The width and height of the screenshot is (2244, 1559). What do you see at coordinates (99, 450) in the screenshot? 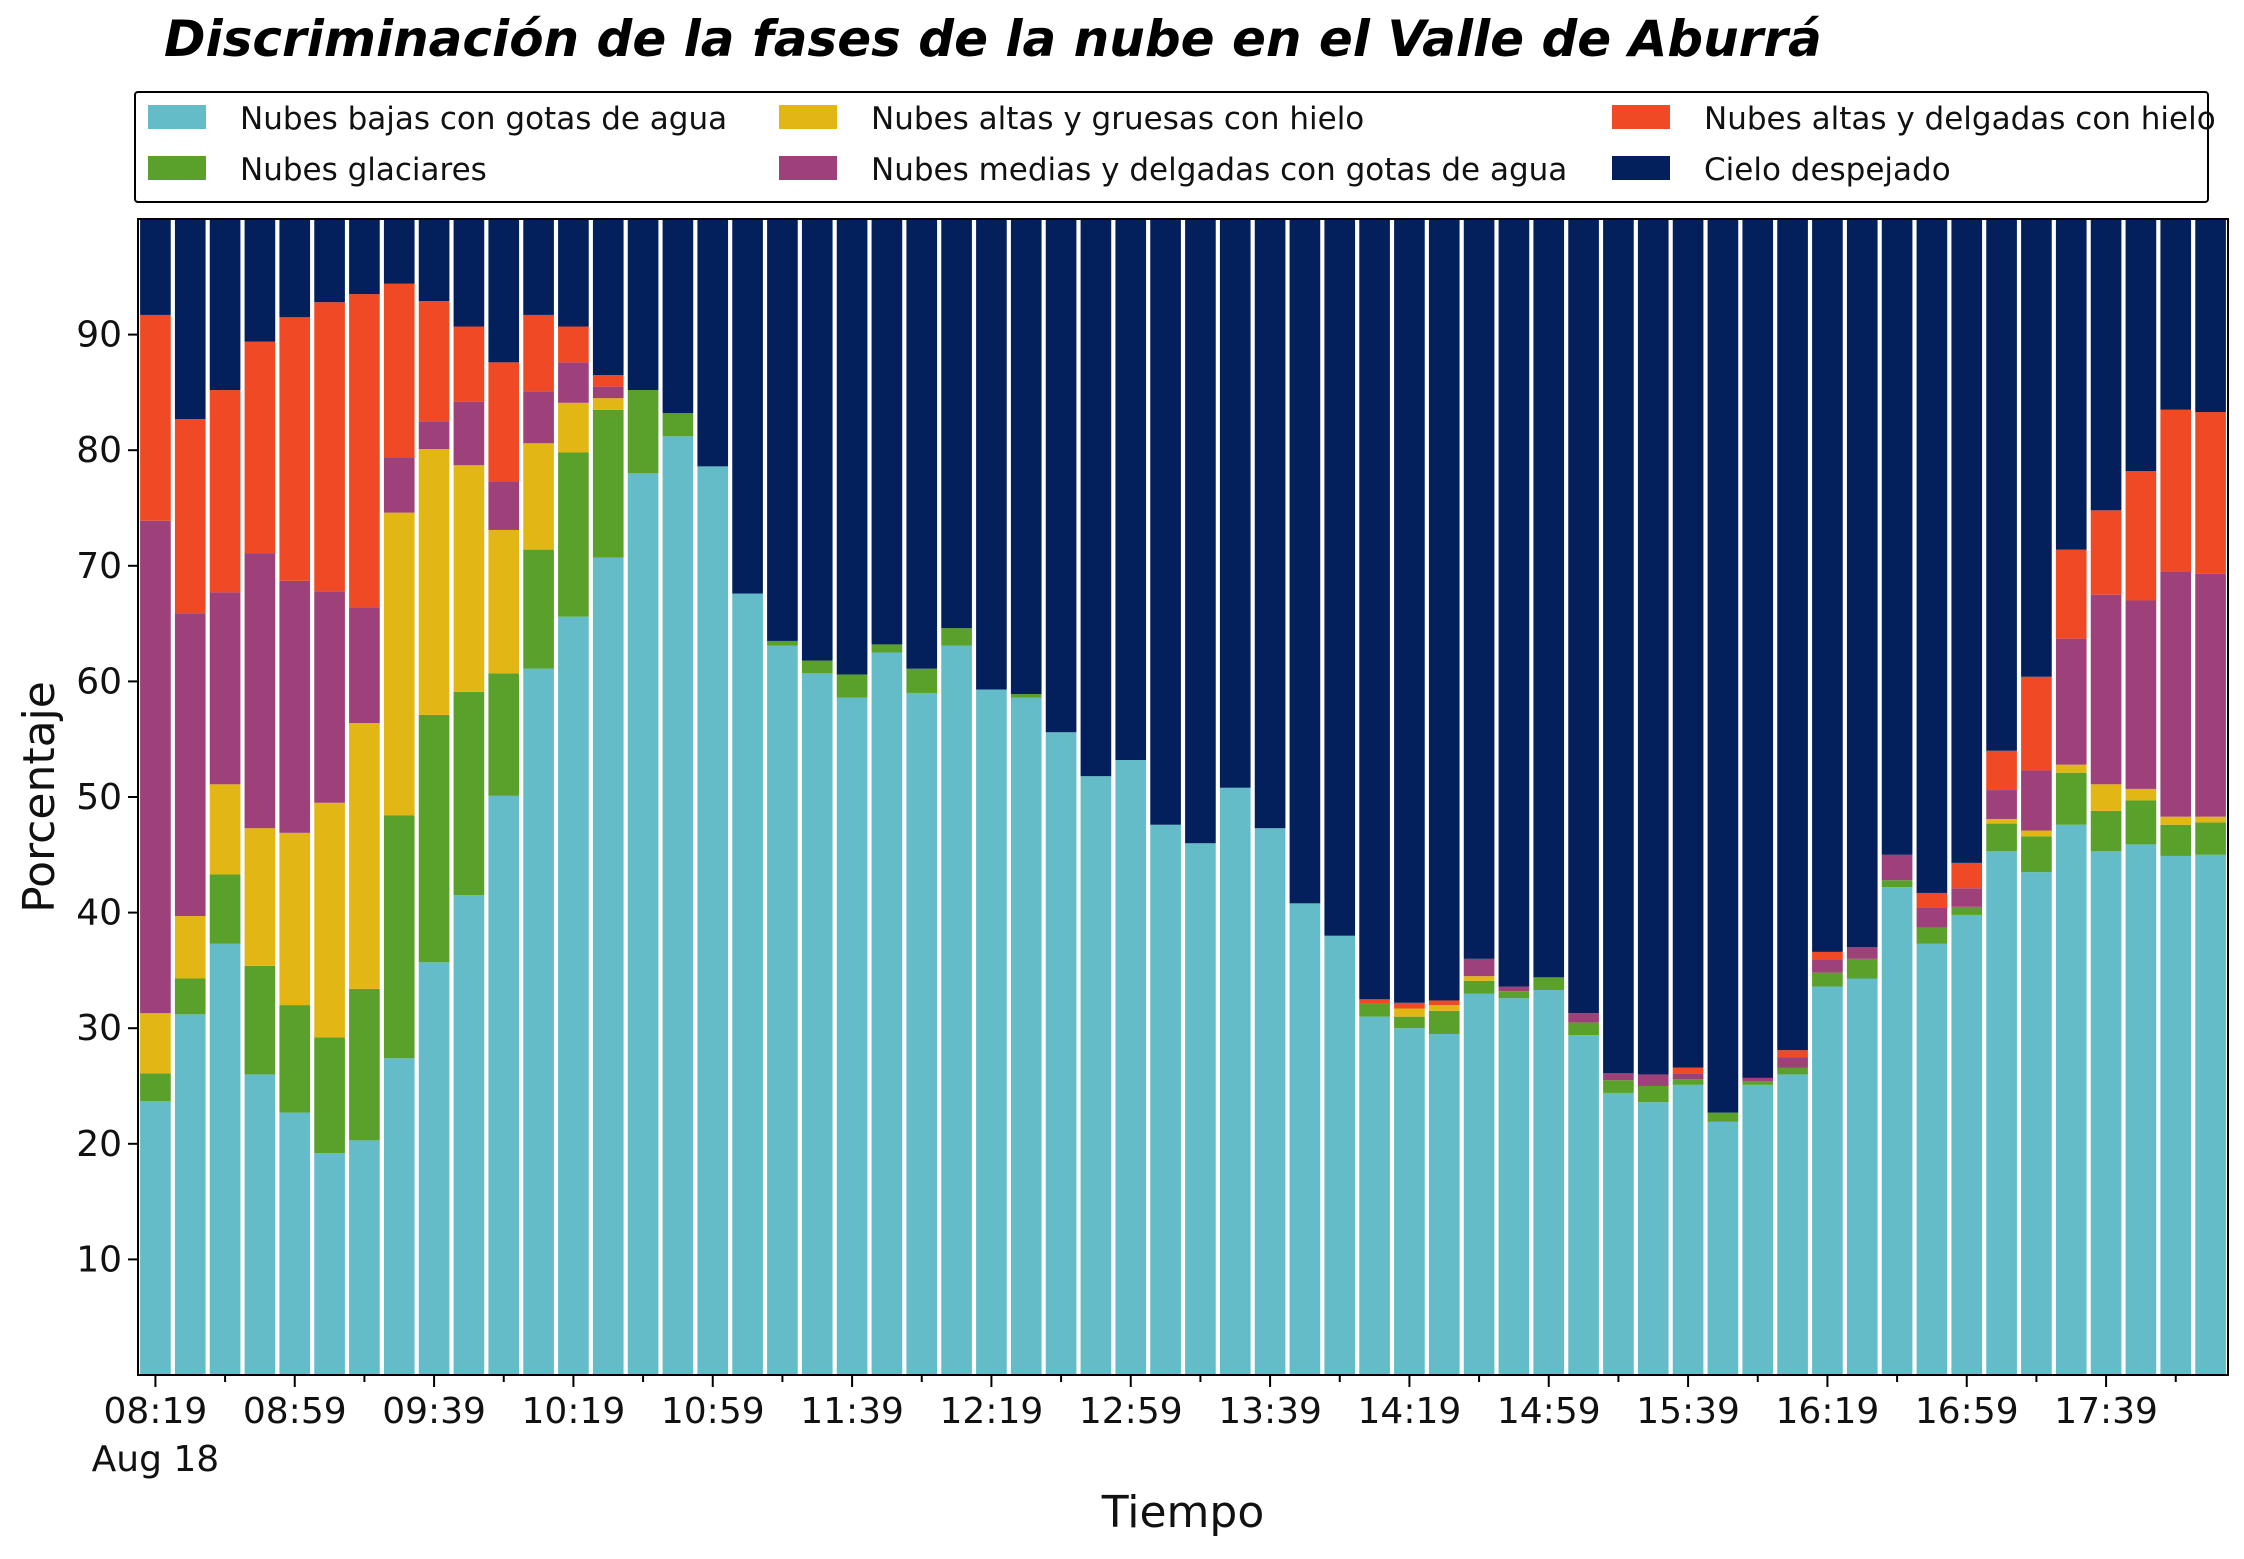
I see `y-tick-label: 80` at bounding box center [99, 450].